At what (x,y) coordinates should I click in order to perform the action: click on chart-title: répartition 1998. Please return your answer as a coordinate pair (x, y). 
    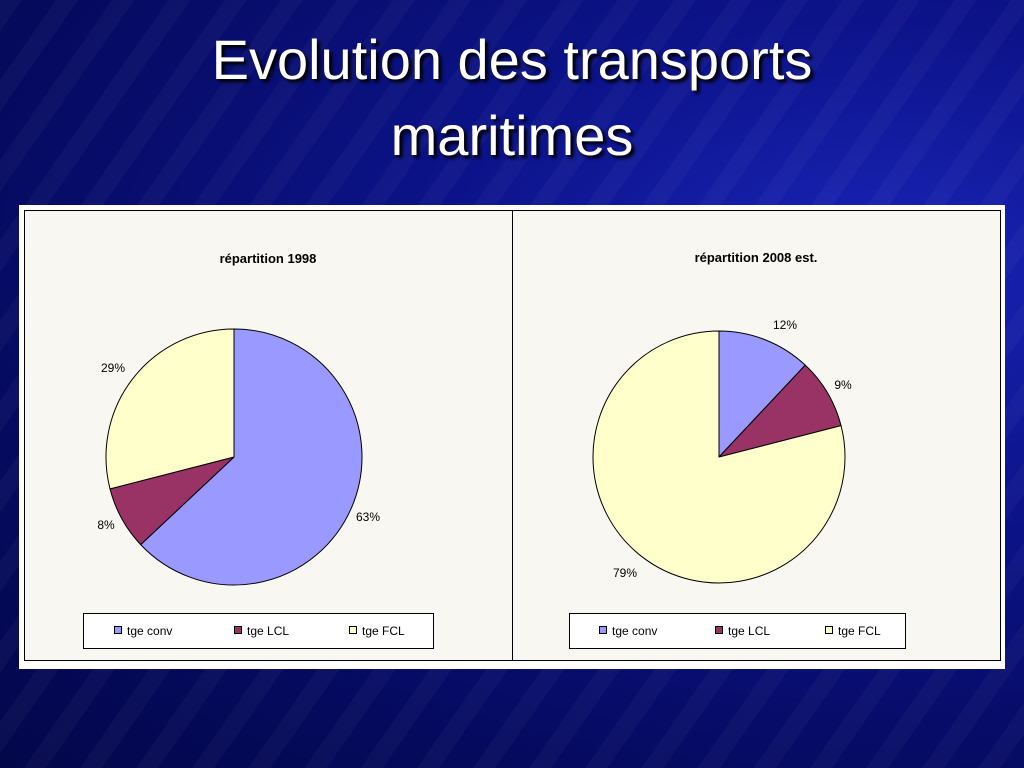
    Looking at the image, I should click on (268, 258).